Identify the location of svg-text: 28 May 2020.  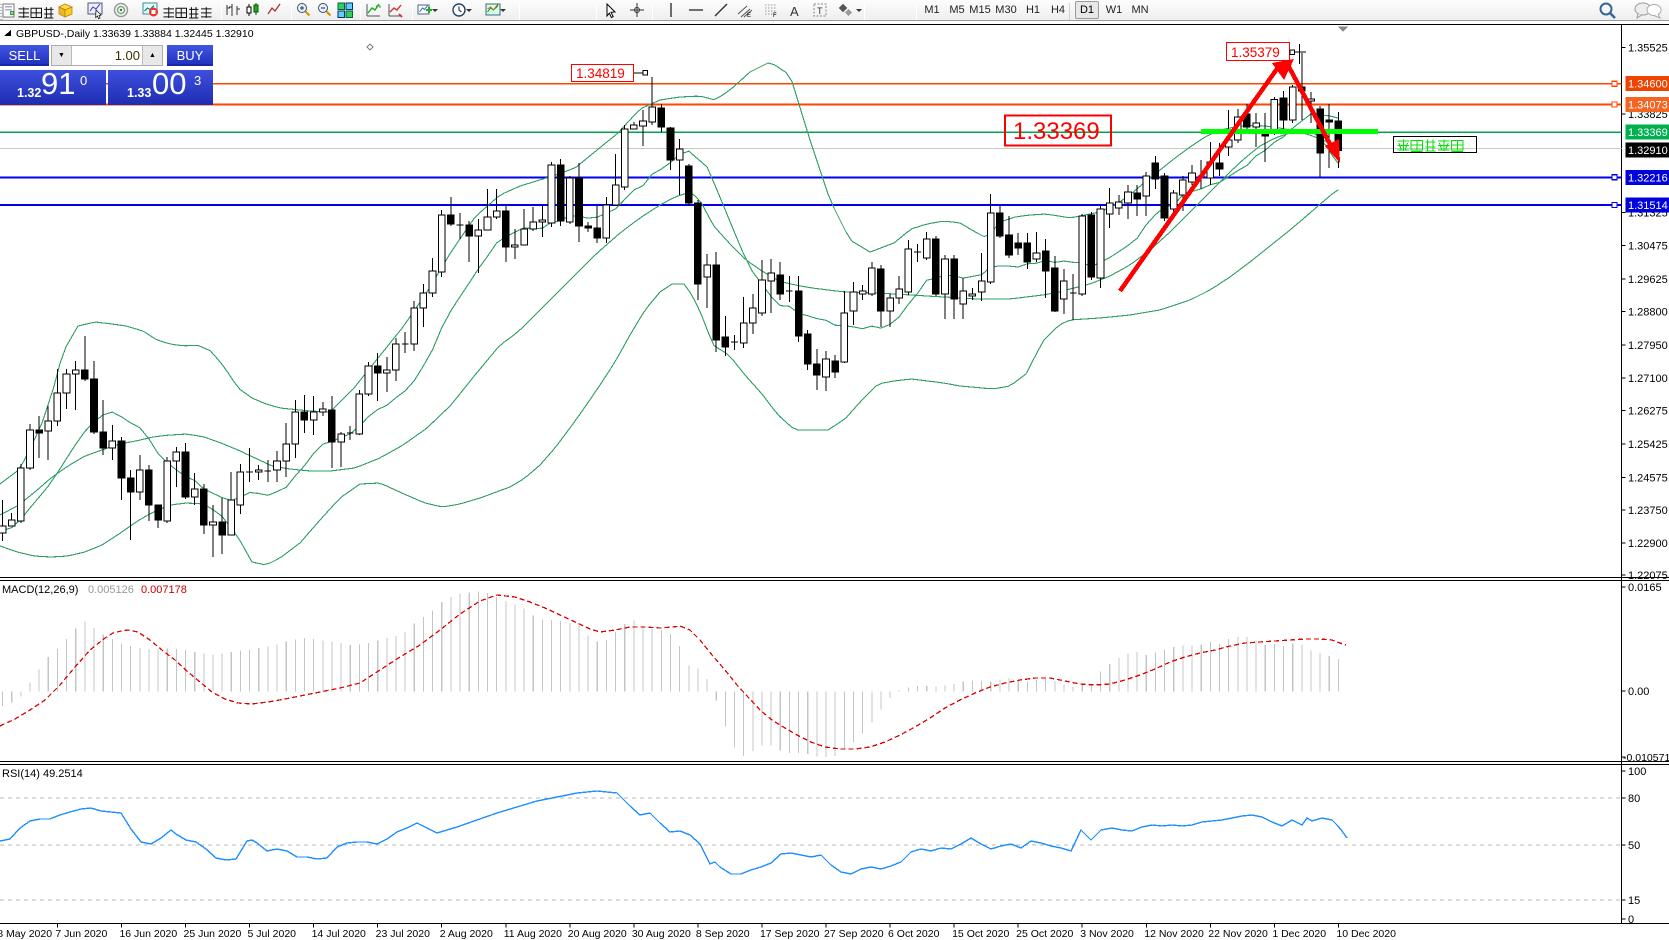
(26, 934).